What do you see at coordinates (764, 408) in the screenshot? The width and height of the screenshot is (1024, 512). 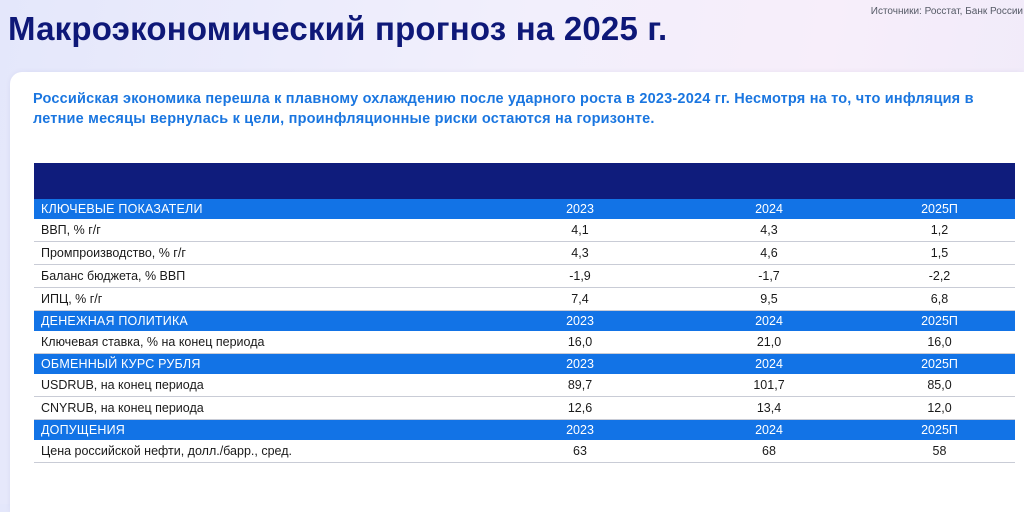 I see `cell-2024: 13,4` at bounding box center [764, 408].